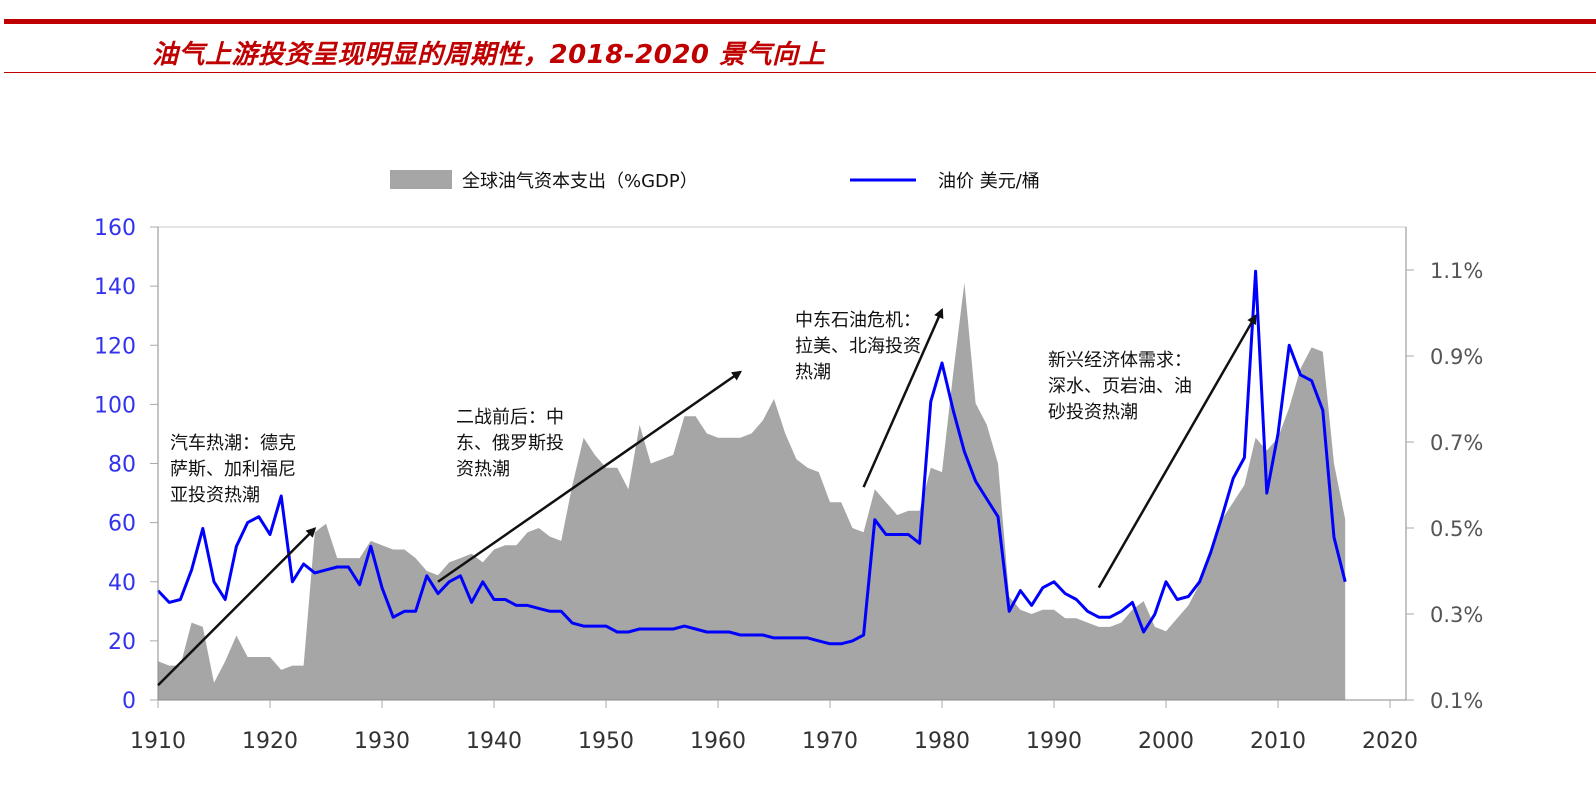  Describe the element at coordinates (1456, 443) in the screenshot. I see `right-tick-label: 0.7%` at that location.